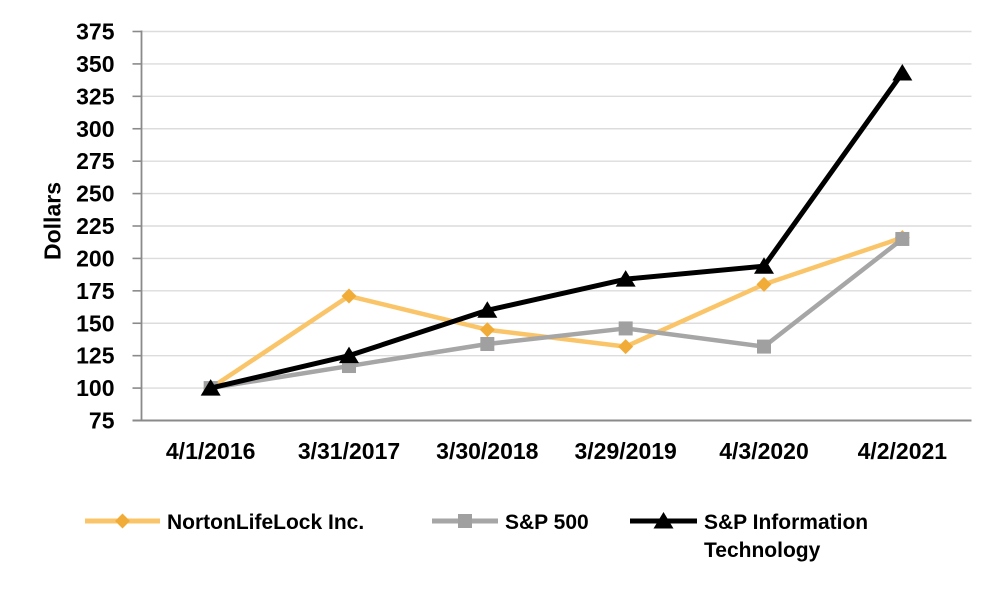  Describe the element at coordinates (764, 451) in the screenshot. I see `x-axis-label: 4/3/2020` at that location.